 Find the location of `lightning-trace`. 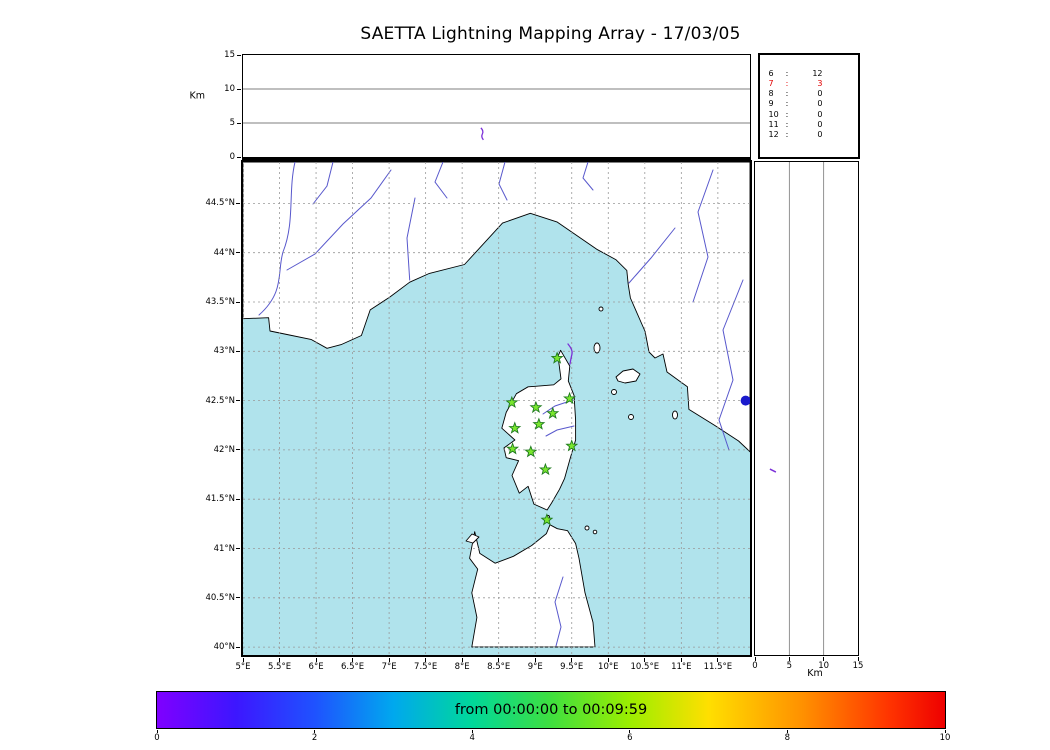

lightning-trace is located at coordinates (569, 353).